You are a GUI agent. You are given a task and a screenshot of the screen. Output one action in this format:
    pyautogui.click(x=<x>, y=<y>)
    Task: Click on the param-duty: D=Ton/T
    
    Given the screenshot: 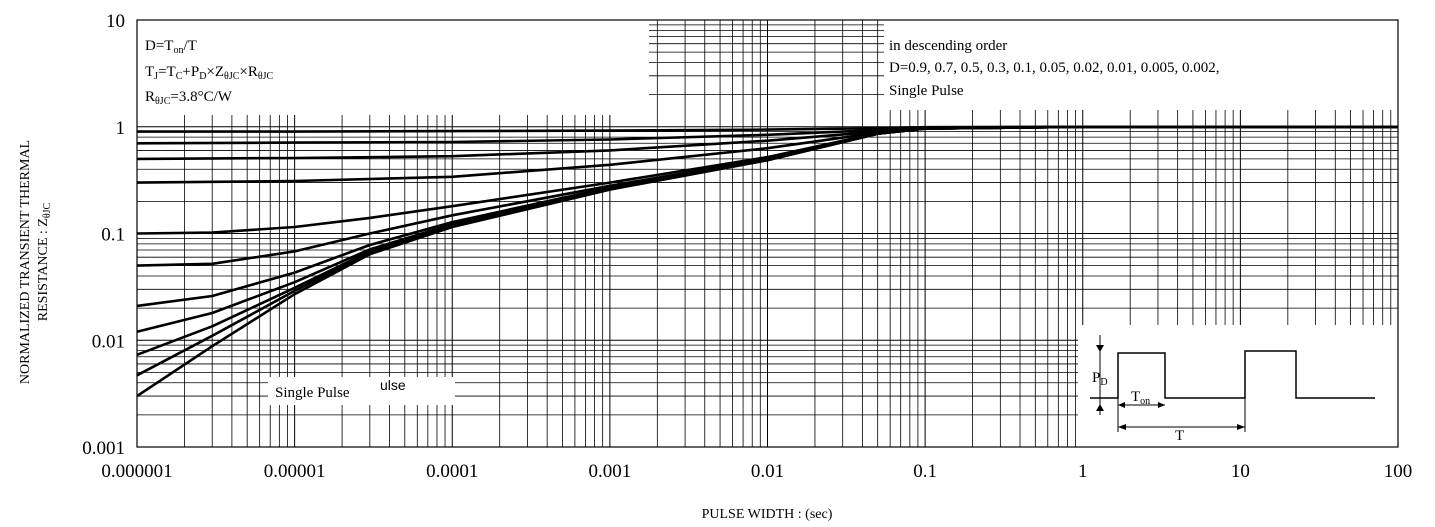 What is the action you would take?
    pyautogui.click(x=171, y=47)
    